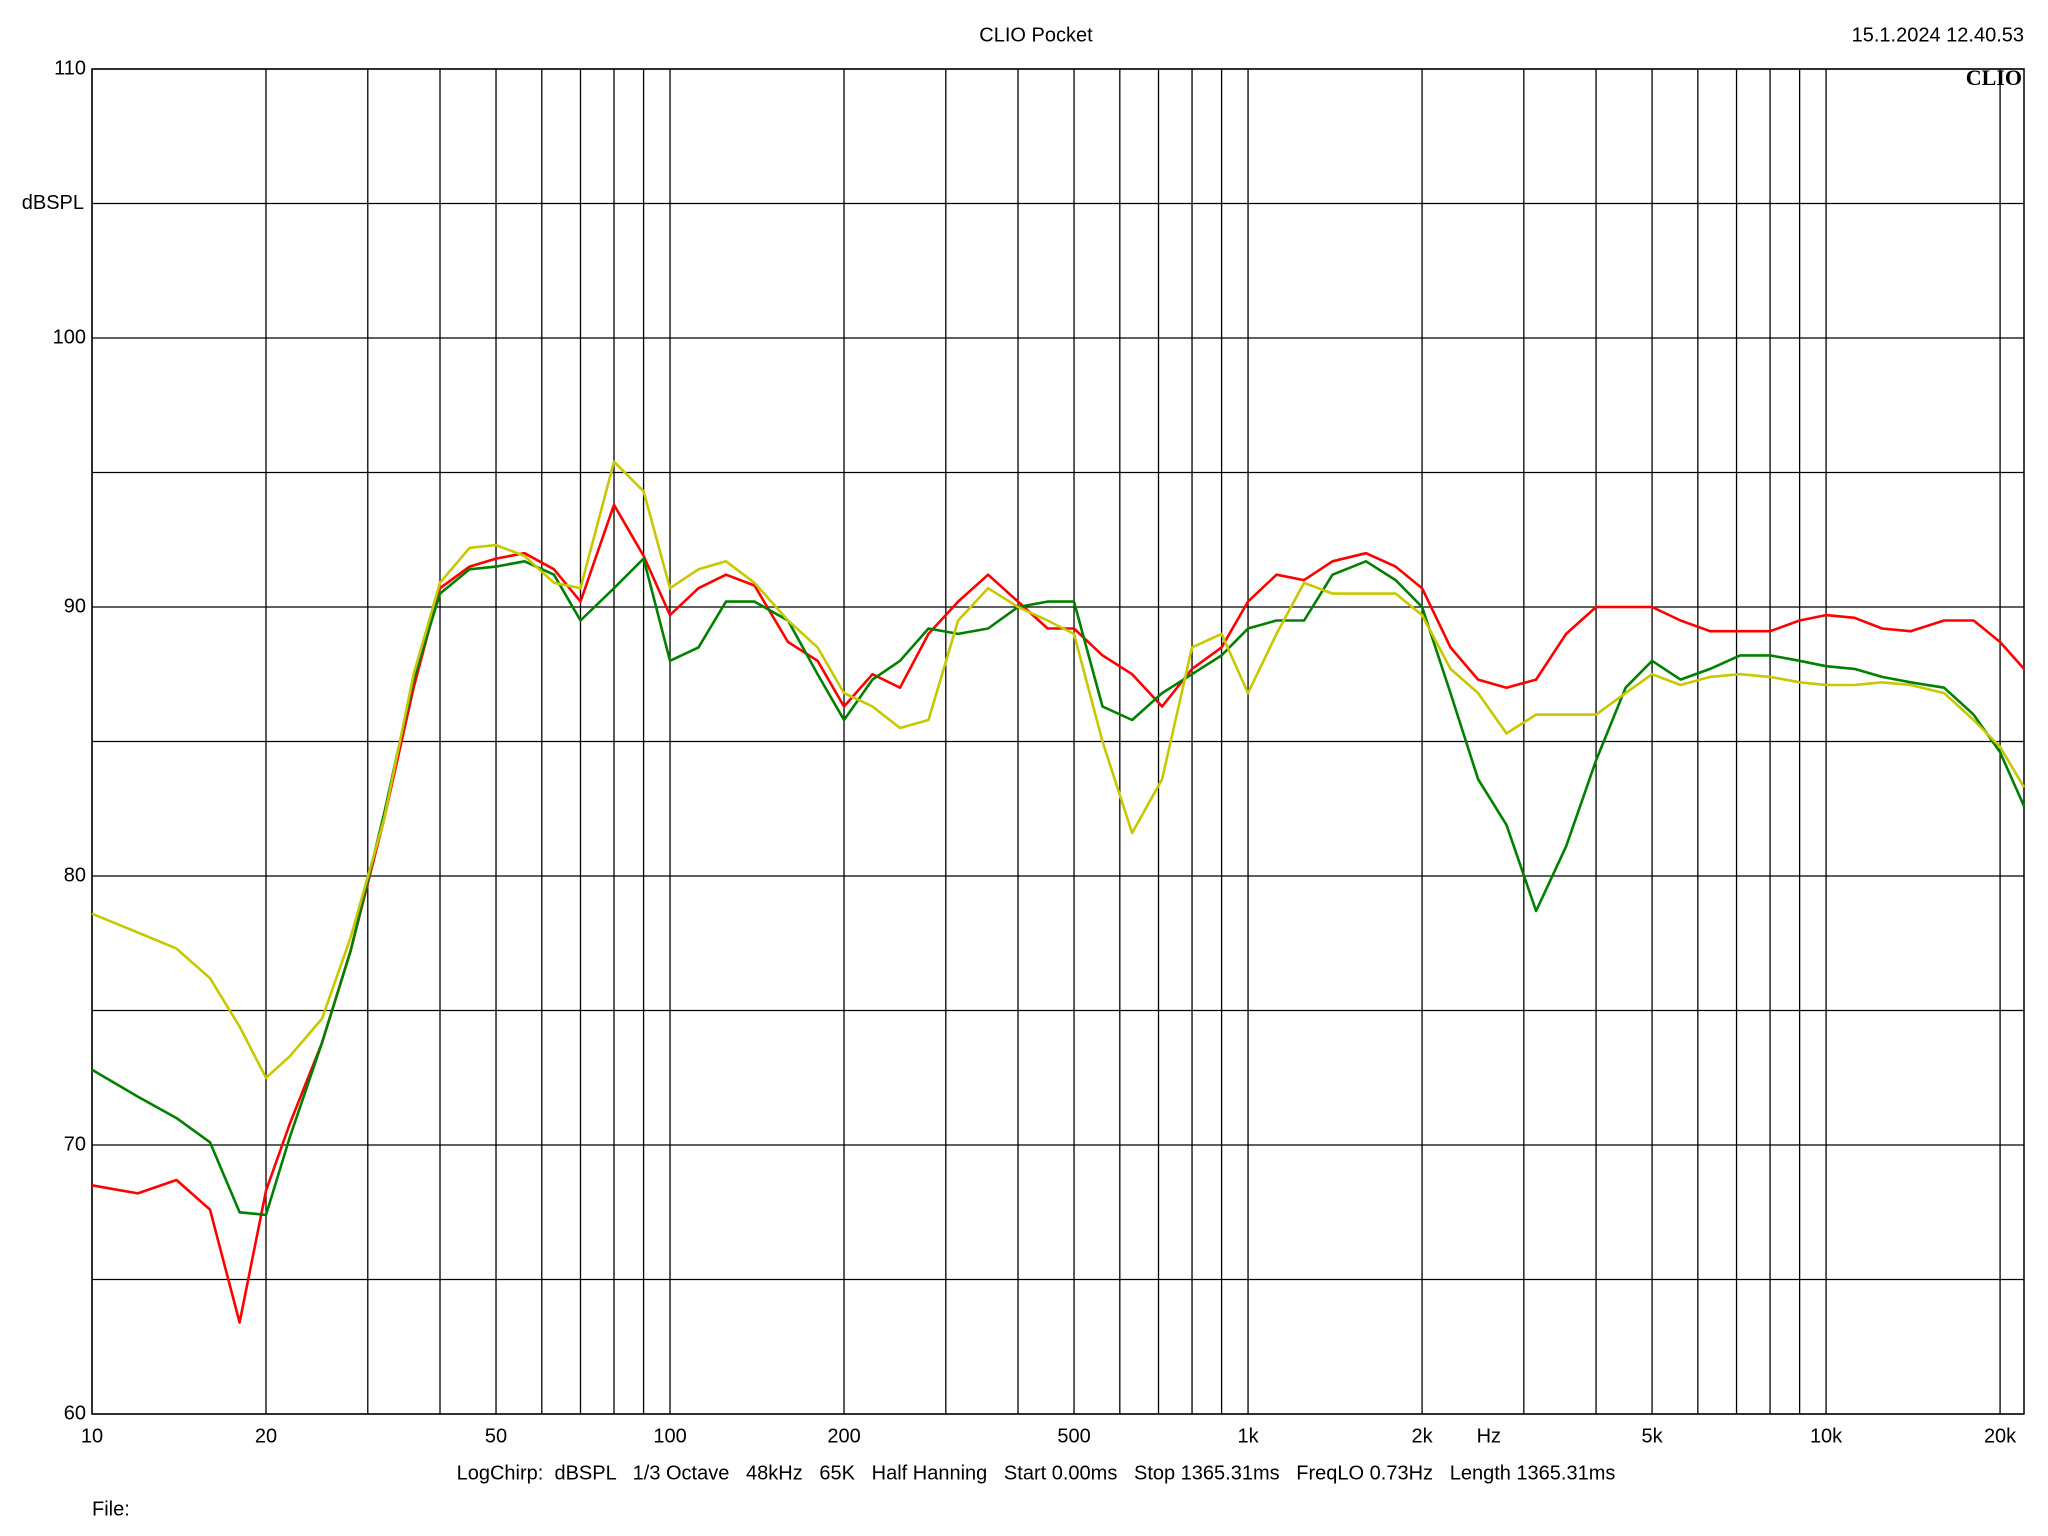 The width and height of the screenshot is (2048, 1536). Describe the element at coordinates (70, 68) in the screenshot. I see `y-tick-label: 110` at that location.